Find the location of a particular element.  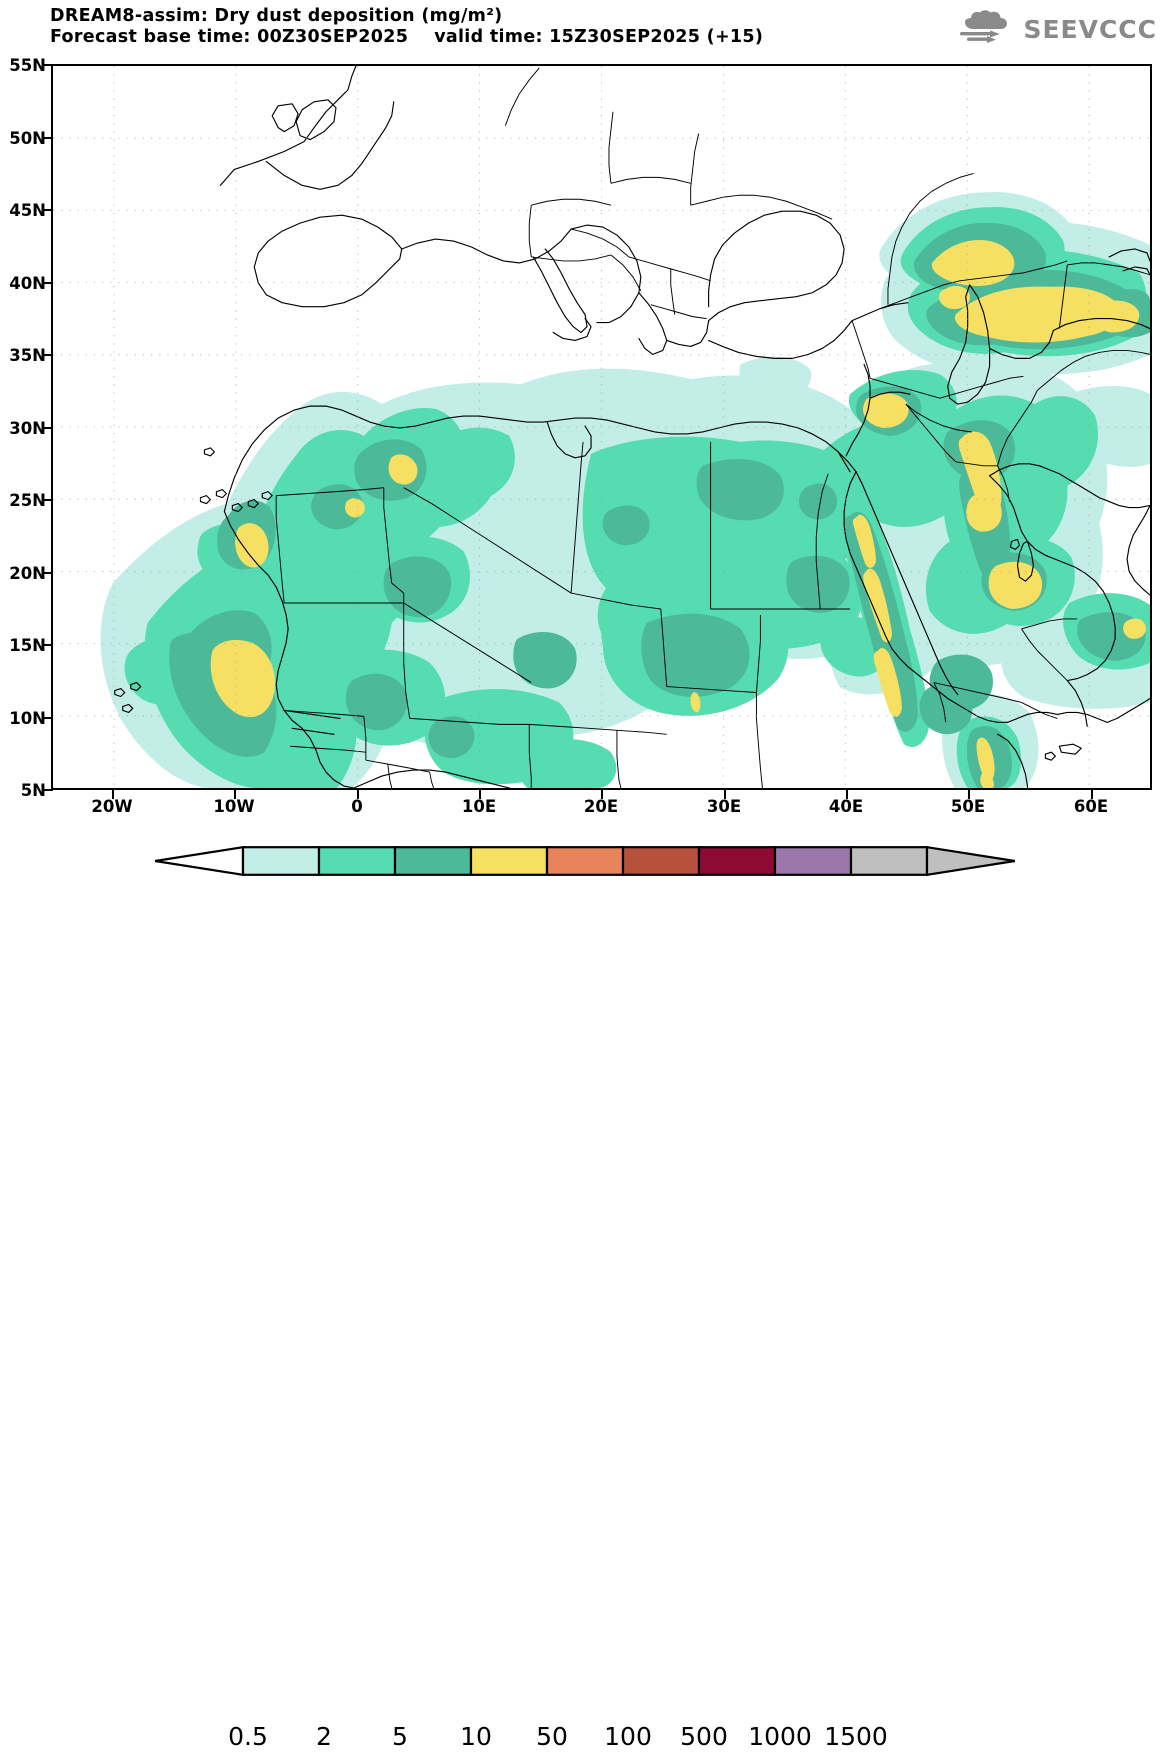

x-tick-label: 20W is located at coordinates (112, 806).